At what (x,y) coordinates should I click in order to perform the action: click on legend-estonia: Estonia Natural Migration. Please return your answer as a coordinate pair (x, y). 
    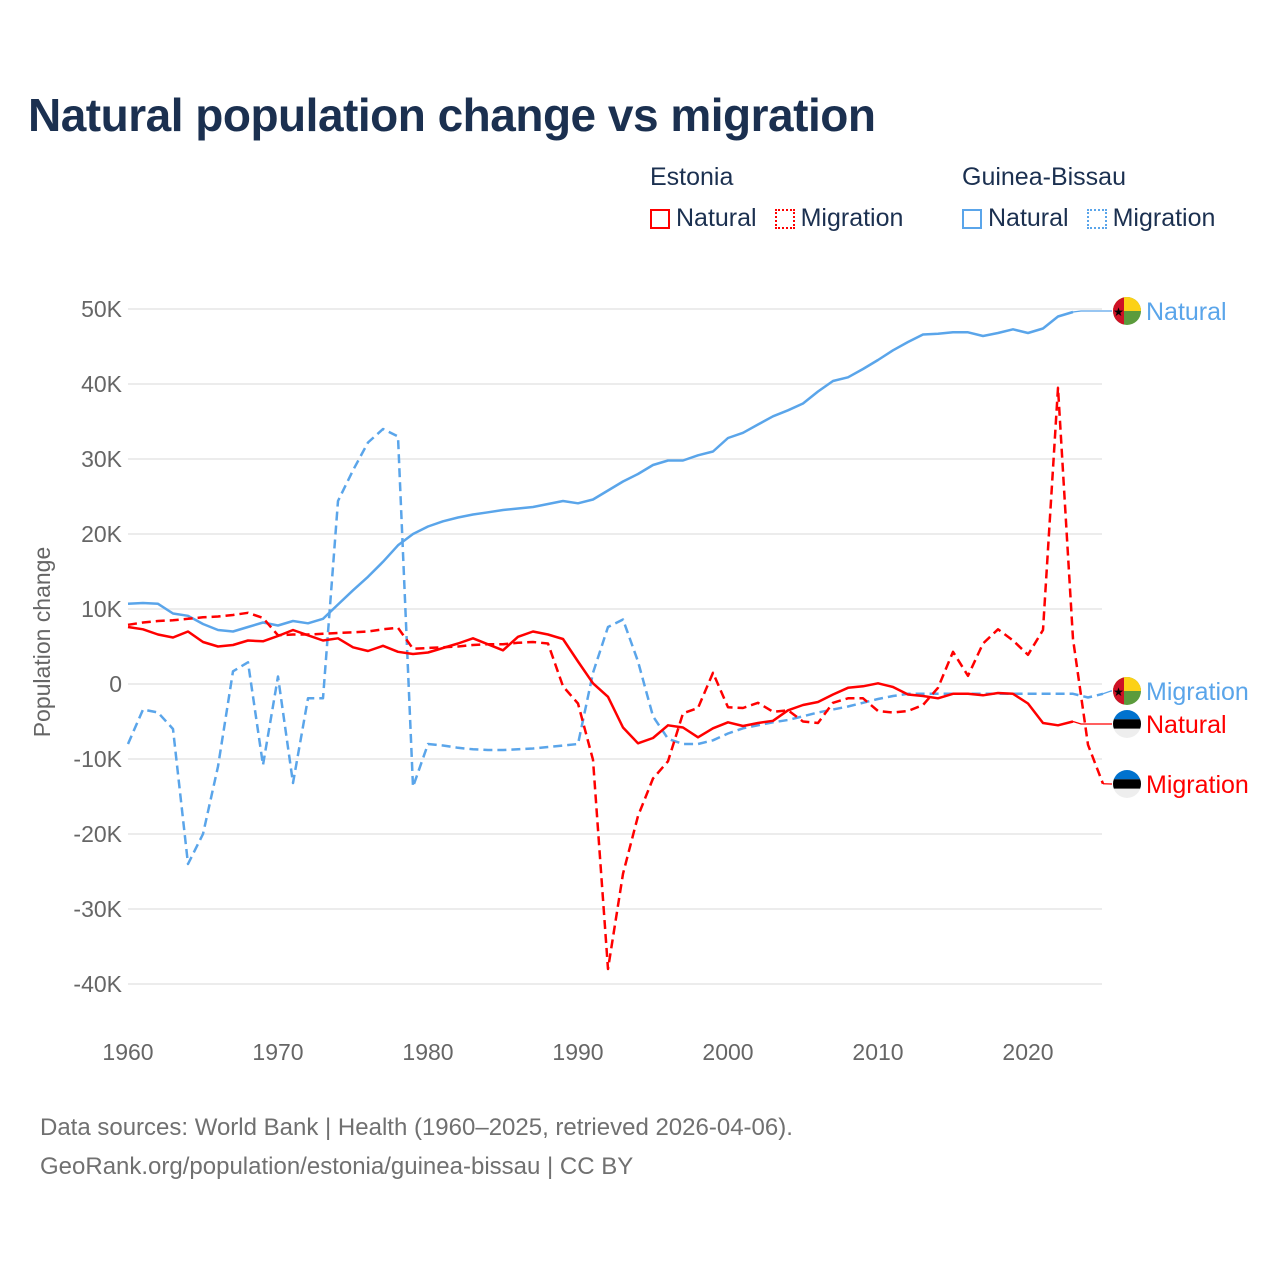
    Looking at the image, I should click on (785, 199).